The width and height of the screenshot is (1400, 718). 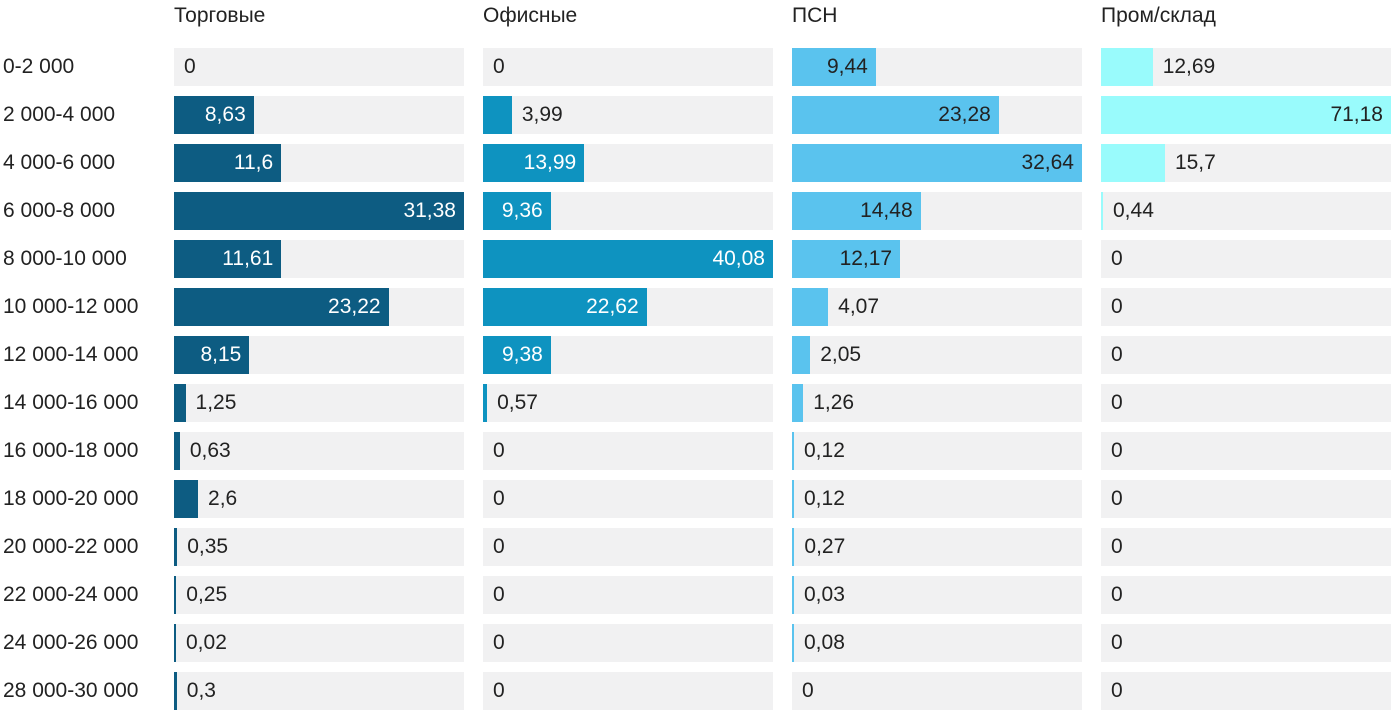 What do you see at coordinates (225, 114) in the screenshot?
I see `bar-value: 8,63` at bounding box center [225, 114].